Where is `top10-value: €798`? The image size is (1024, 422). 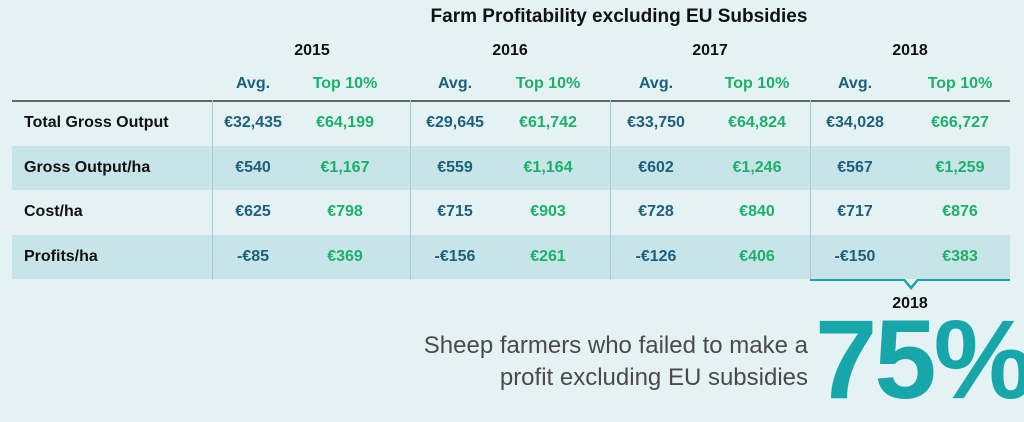
top10-value: €798 is located at coordinates (345, 211).